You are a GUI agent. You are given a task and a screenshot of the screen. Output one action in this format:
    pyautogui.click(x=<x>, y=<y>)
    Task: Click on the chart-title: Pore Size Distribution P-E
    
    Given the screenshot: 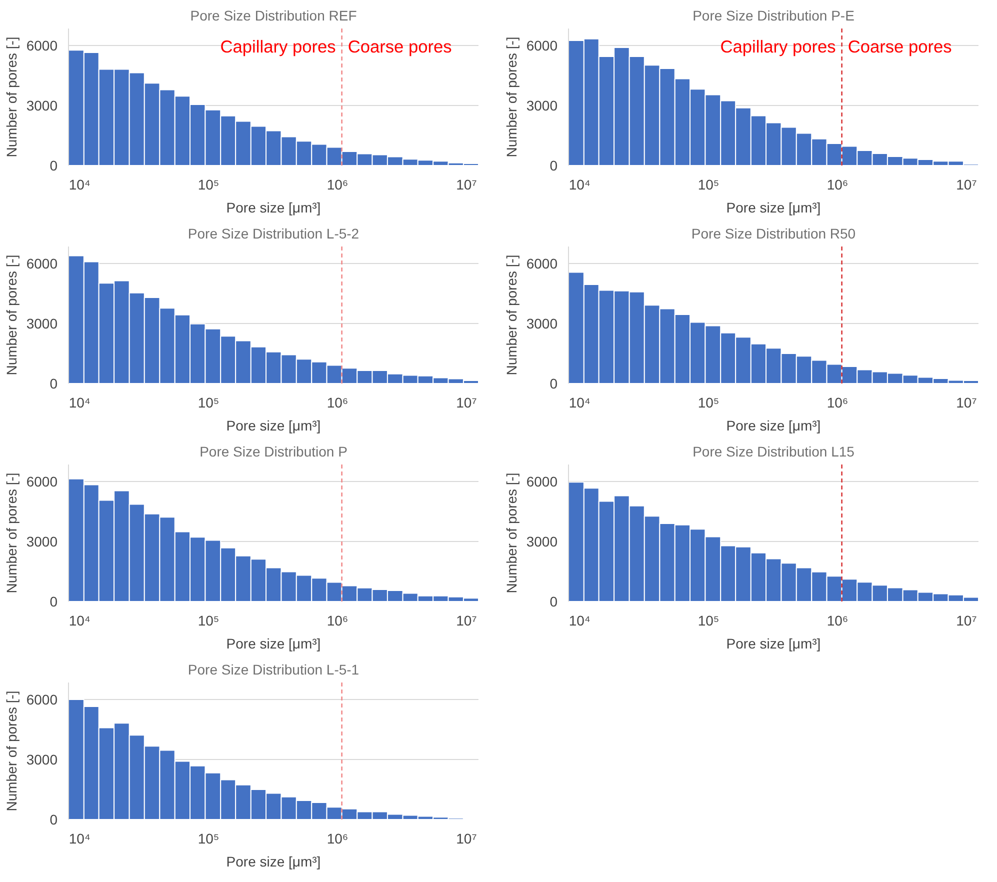 What is the action you would take?
    pyautogui.click(x=773, y=16)
    